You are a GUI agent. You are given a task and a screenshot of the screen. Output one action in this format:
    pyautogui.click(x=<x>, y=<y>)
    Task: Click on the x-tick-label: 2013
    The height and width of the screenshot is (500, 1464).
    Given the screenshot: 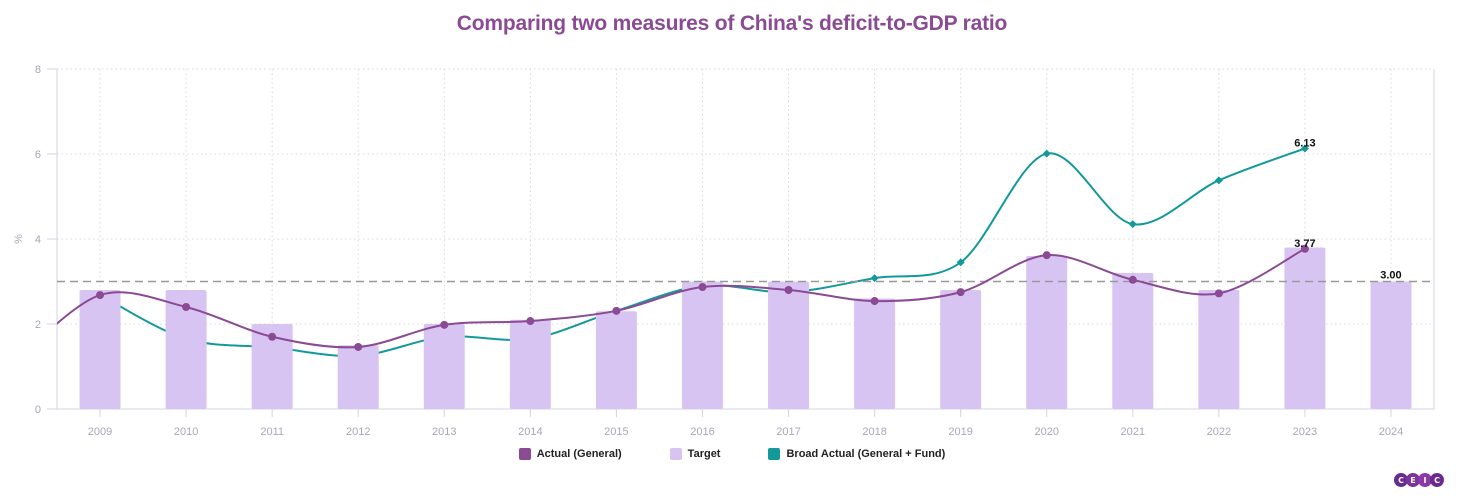 What is the action you would take?
    pyautogui.click(x=444, y=432)
    